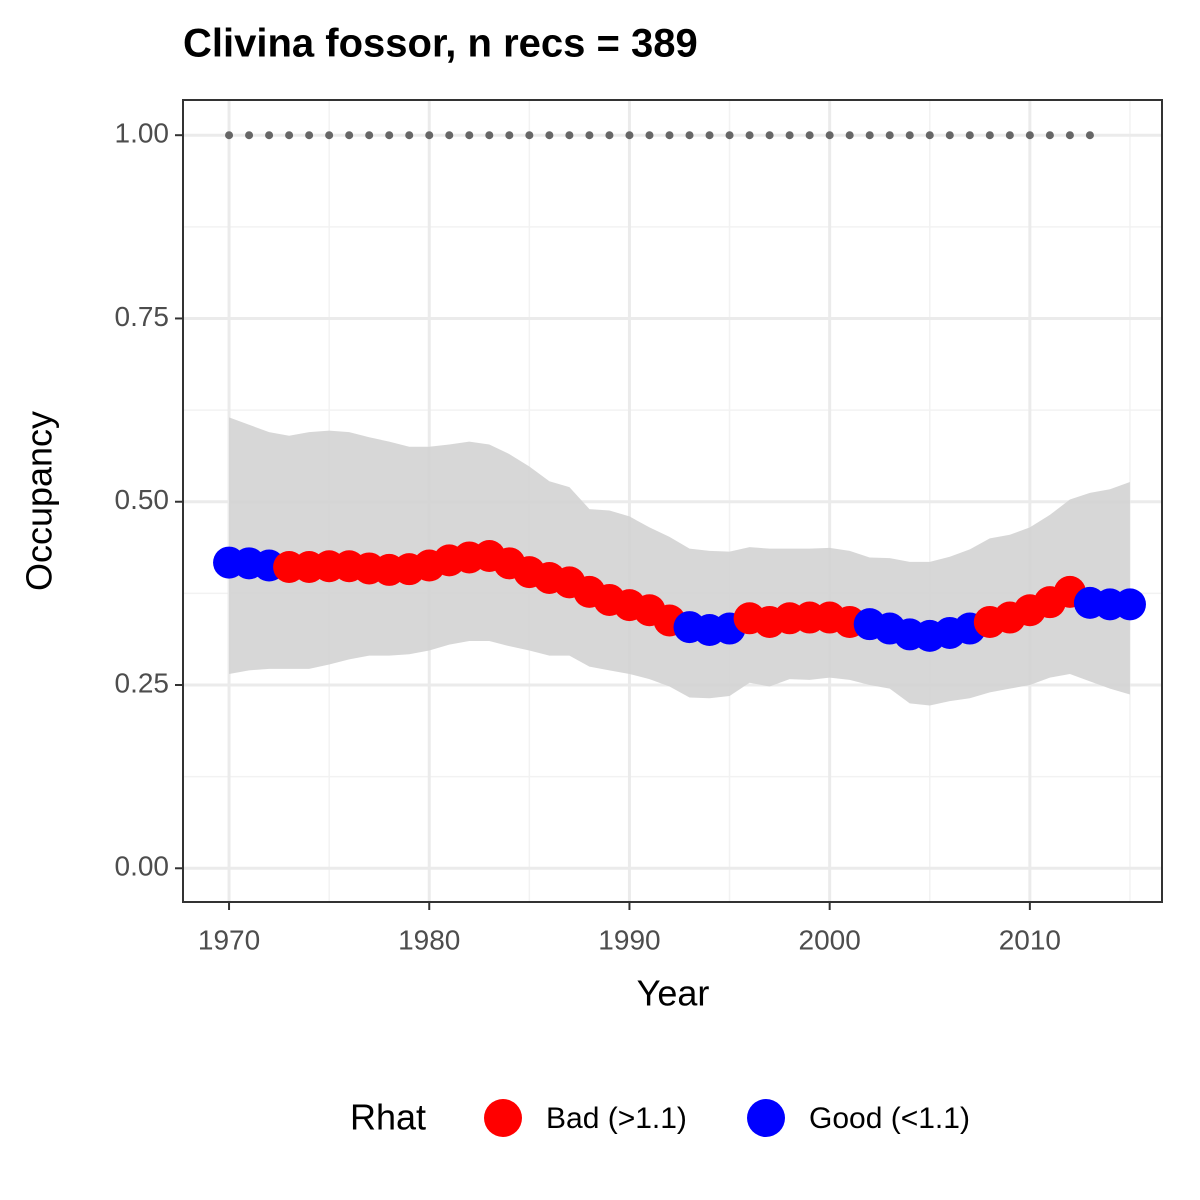 The image size is (1200, 1200). Describe the element at coordinates (39, 501) in the screenshot. I see `y-axis-title: Occupancy` at that location.